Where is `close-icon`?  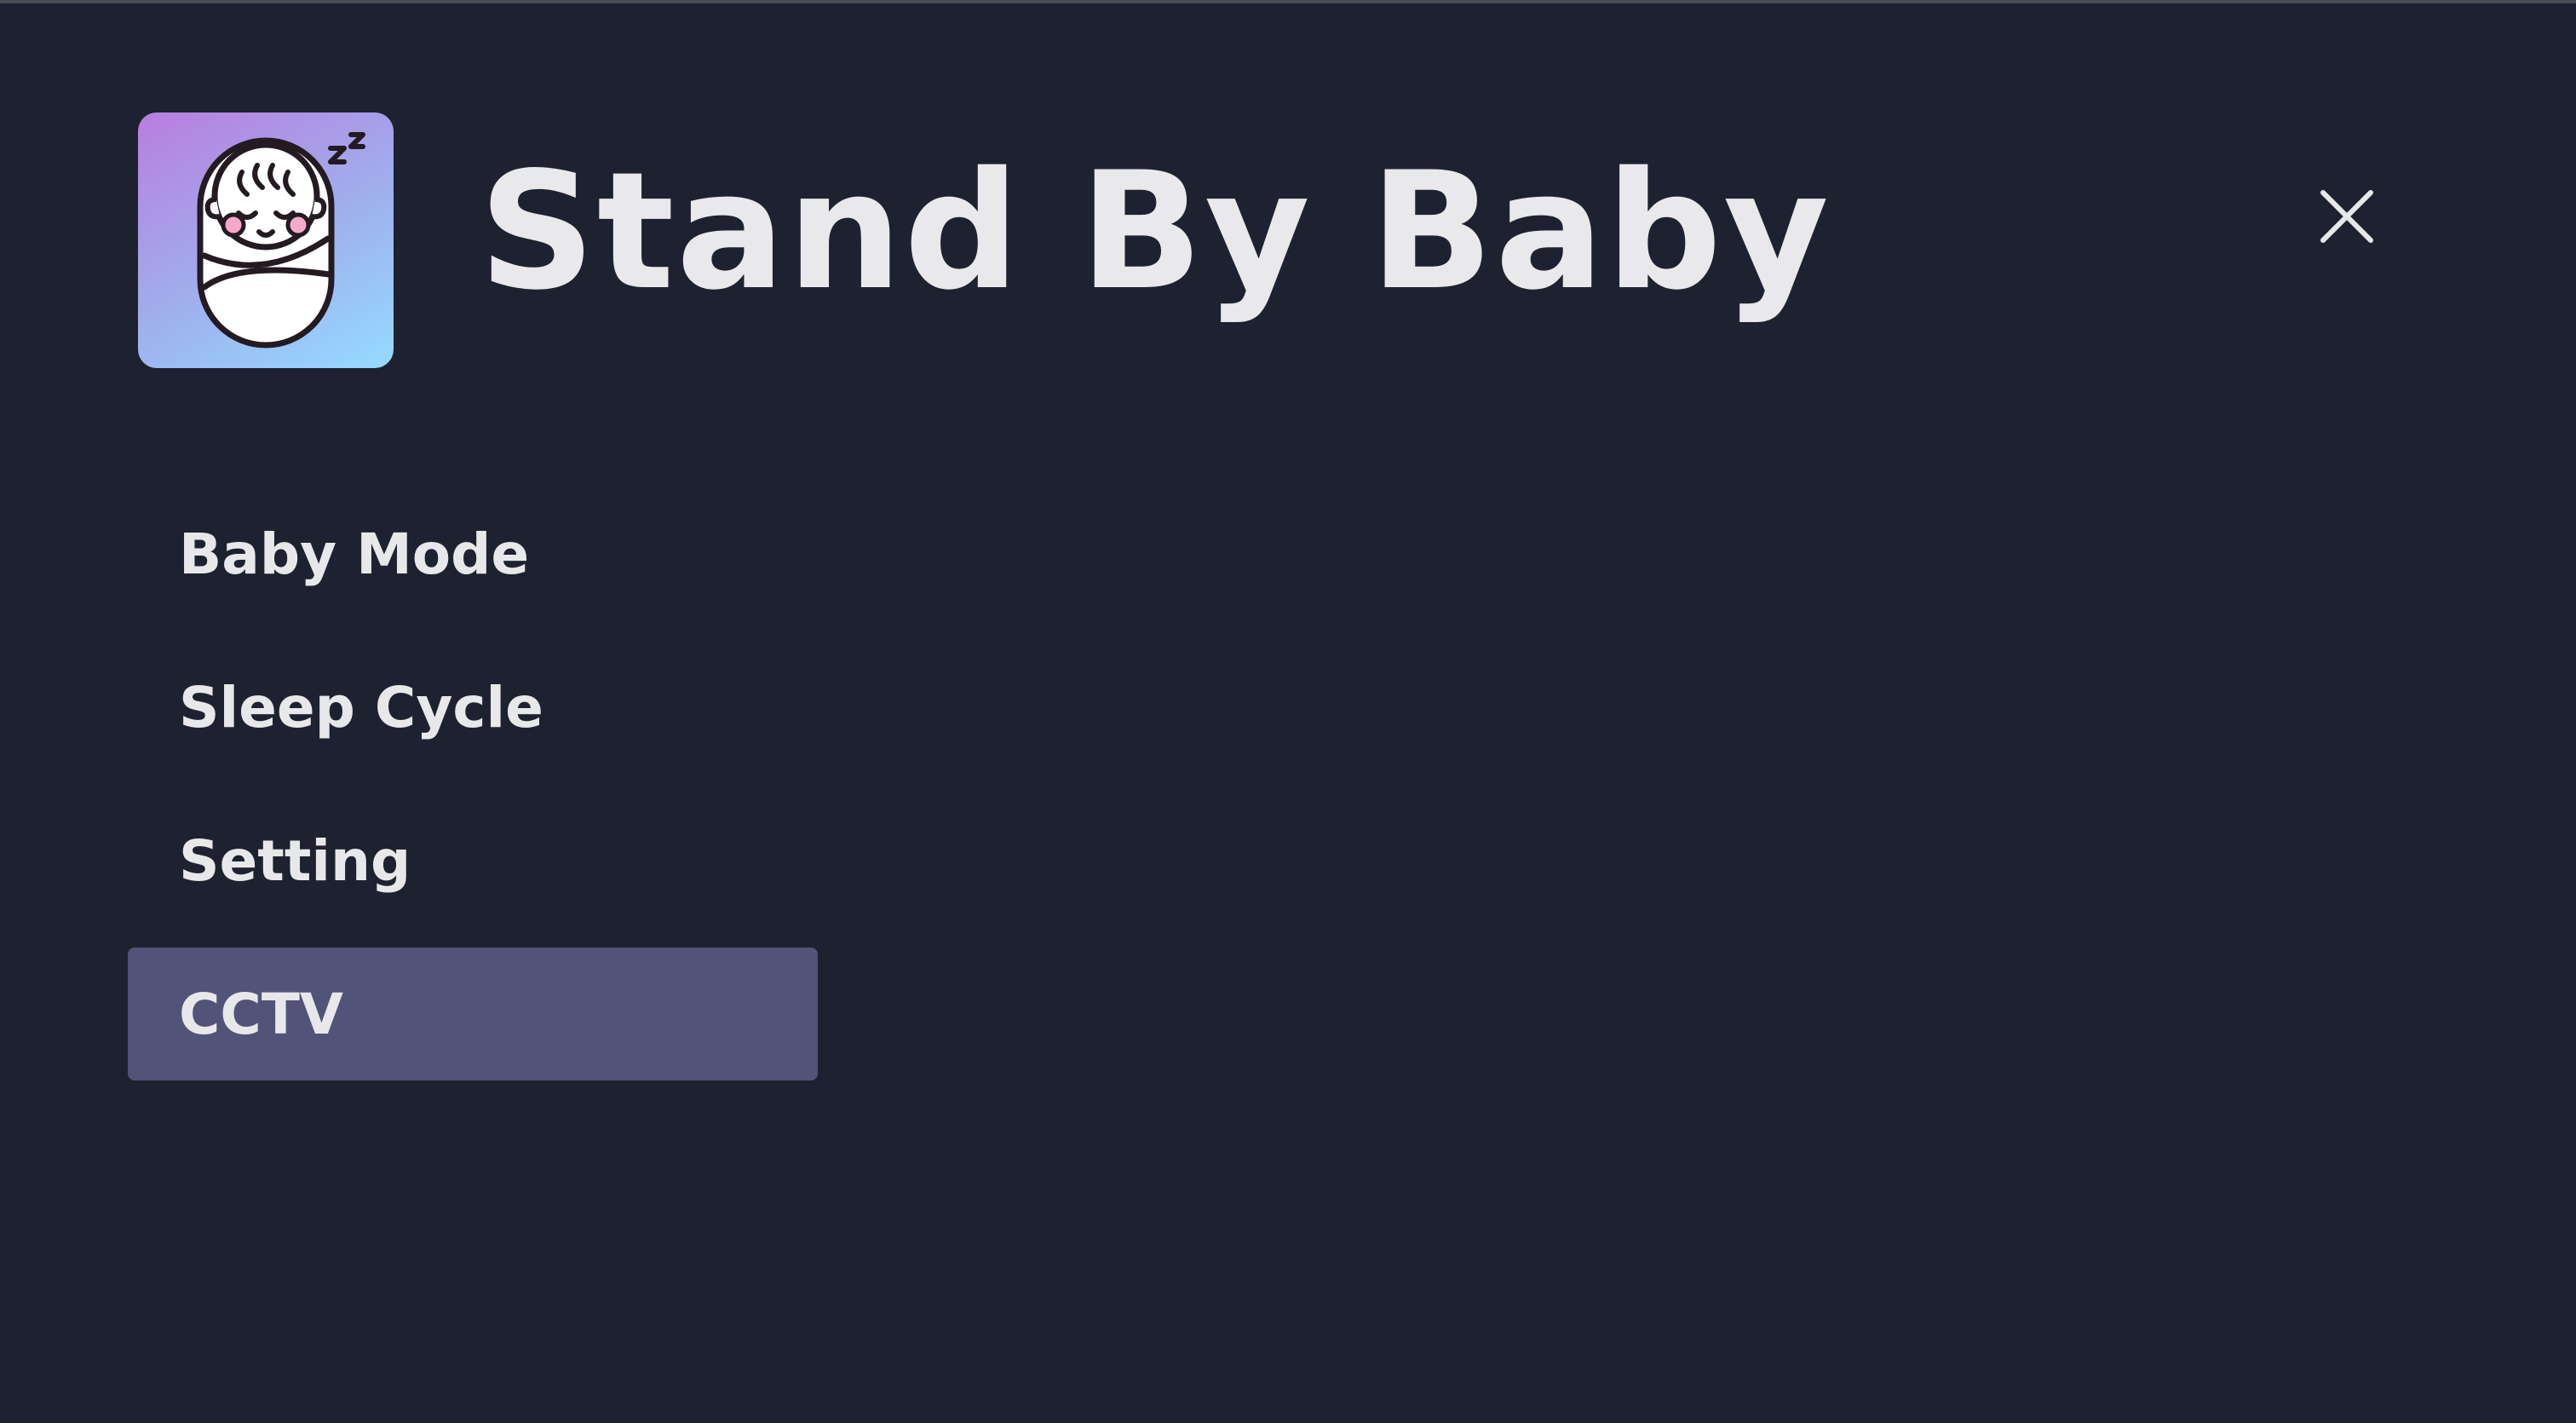 close-icon is located at coordinates (2347, 216).